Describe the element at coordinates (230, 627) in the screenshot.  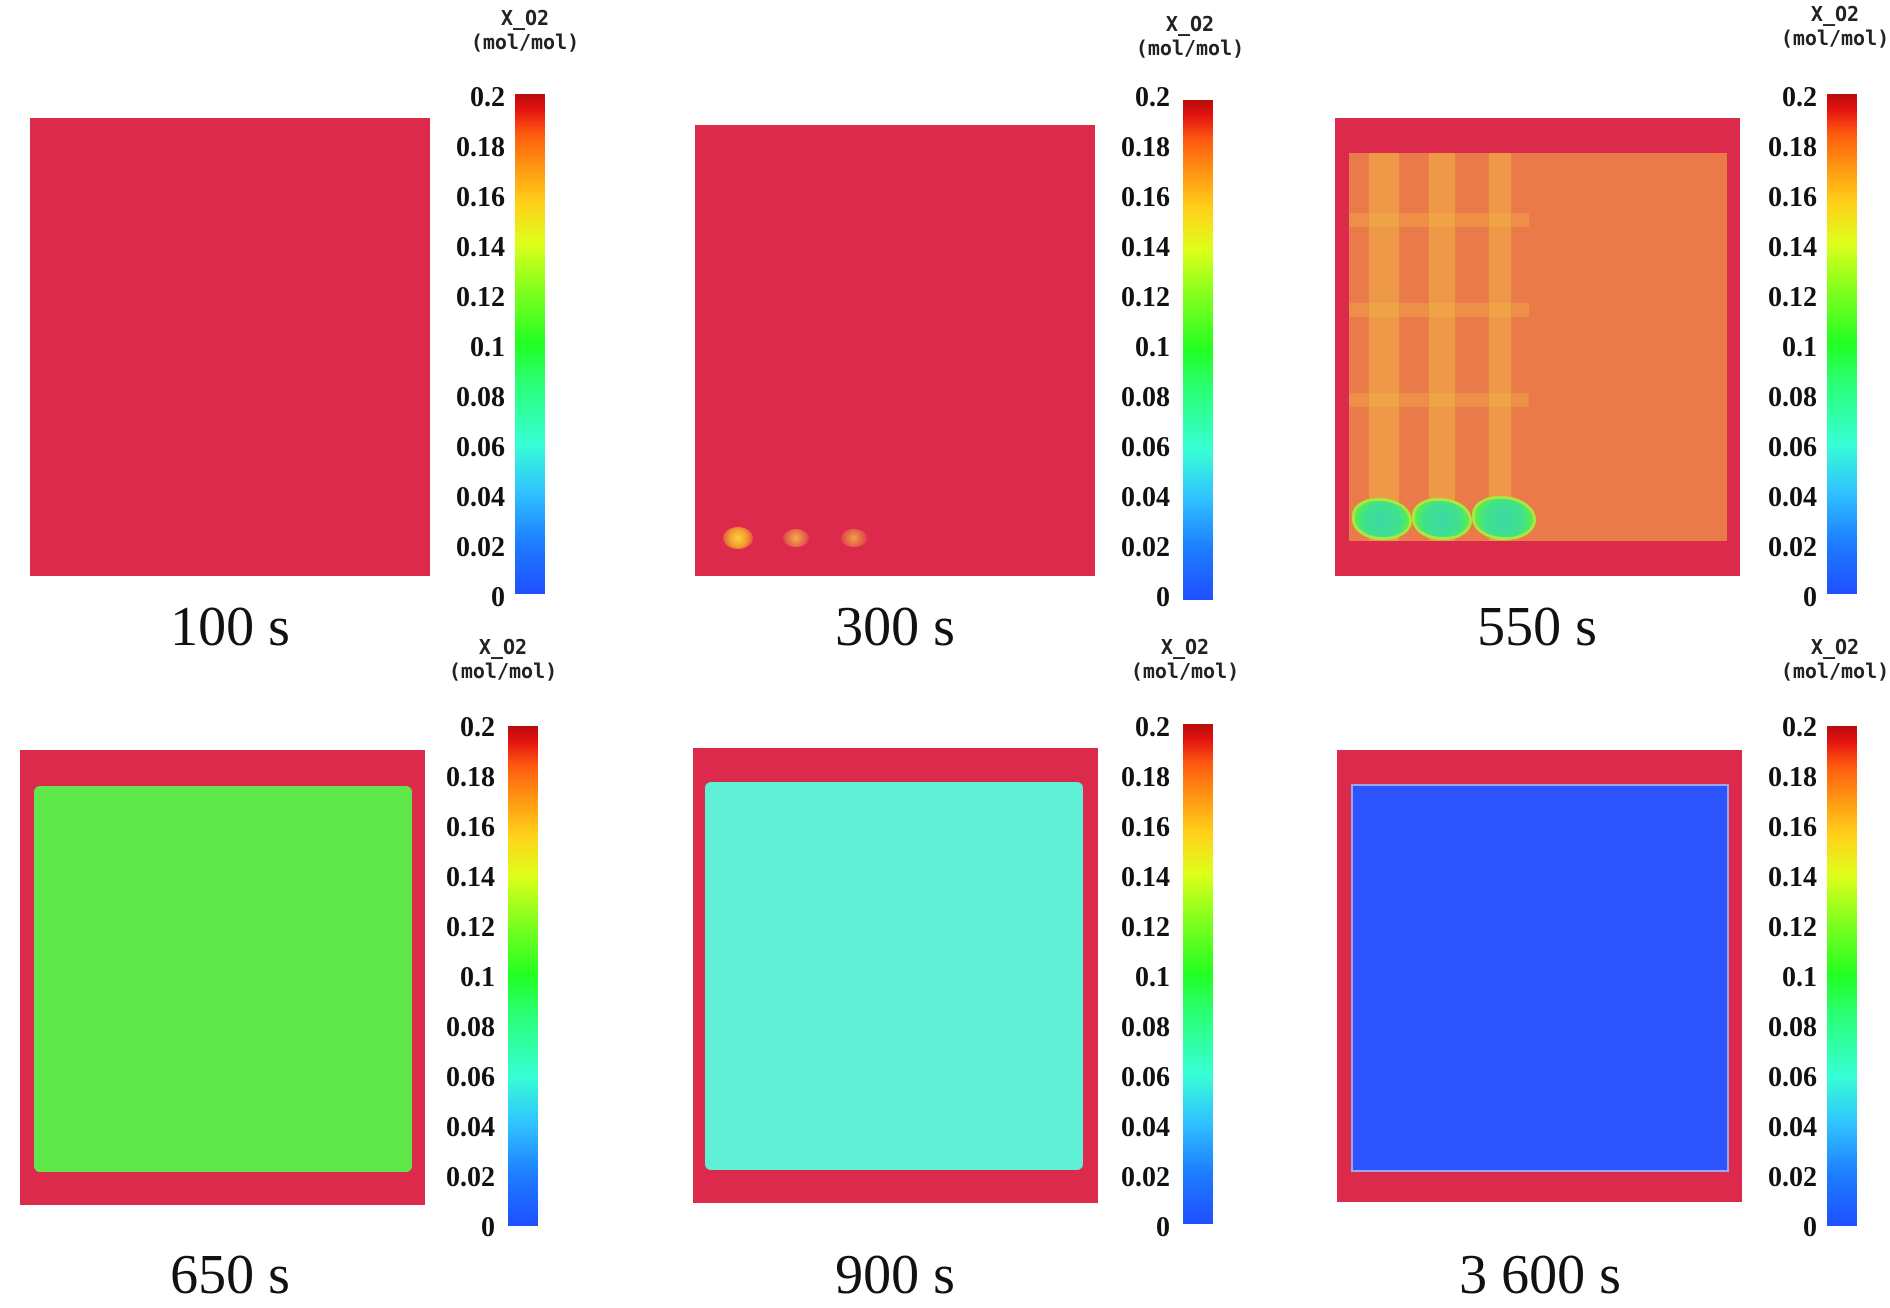
I see `time-label: 100 s` at that location.